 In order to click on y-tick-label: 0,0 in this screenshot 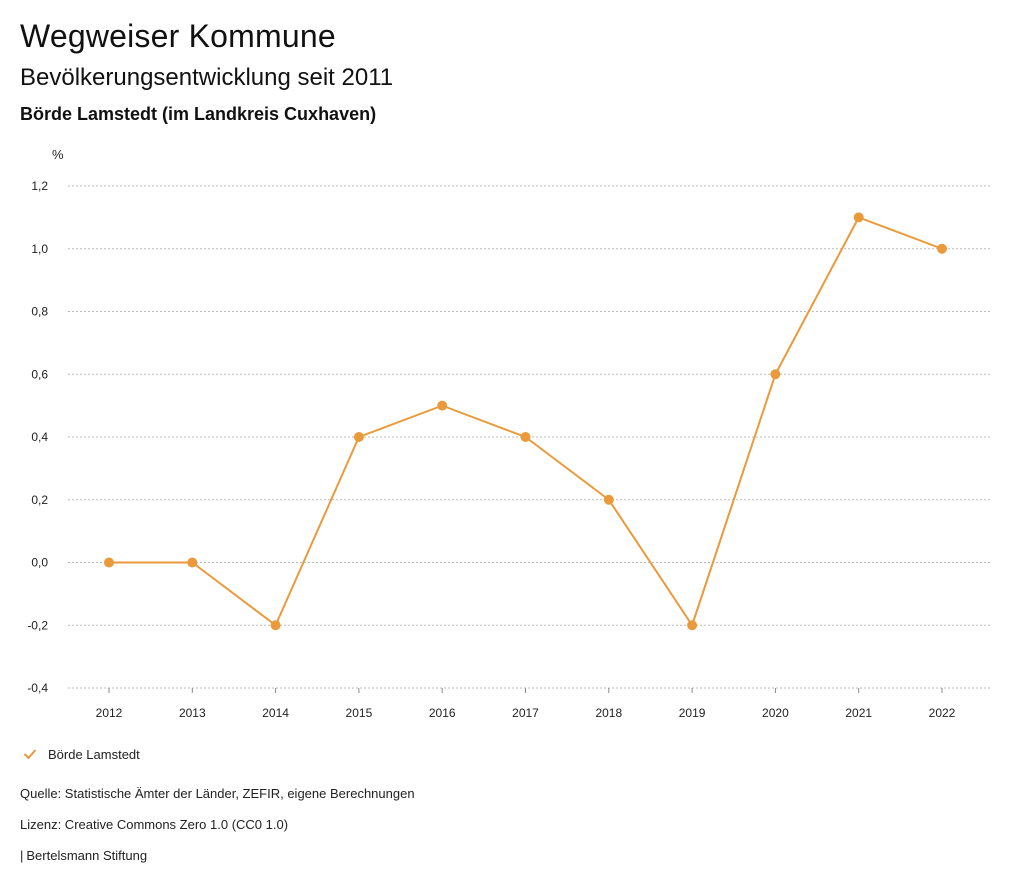, I will do `click(39, 563)`.